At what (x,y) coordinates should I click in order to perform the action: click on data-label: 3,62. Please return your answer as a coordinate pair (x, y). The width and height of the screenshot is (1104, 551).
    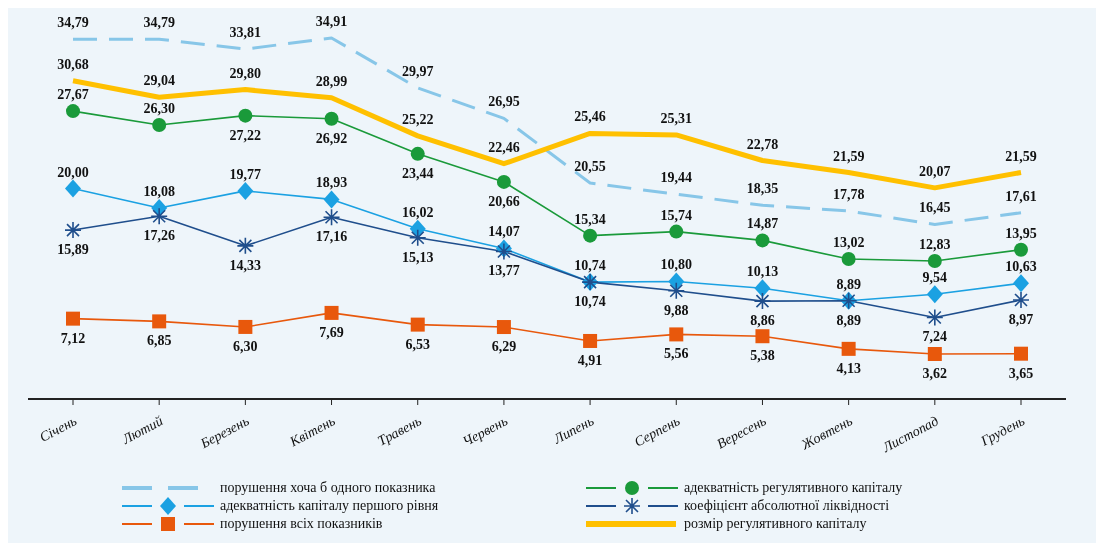
    Looking at the image, I should click on (935, 373).